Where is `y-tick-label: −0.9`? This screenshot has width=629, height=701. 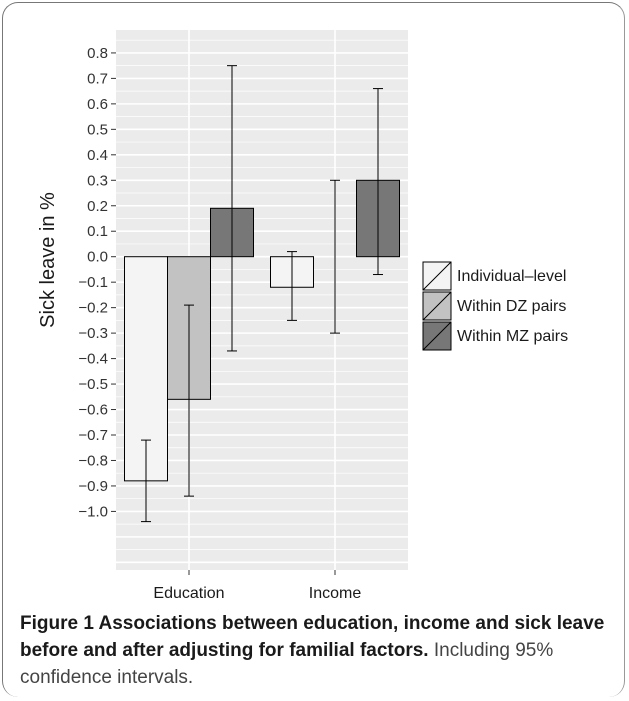
y-tick-label: −0.9 is located at coordinates (93, 486).